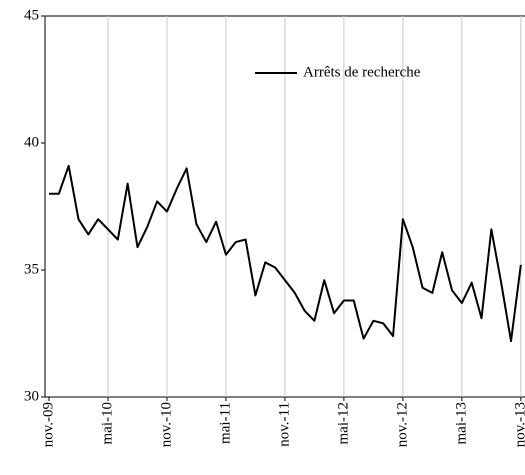  What do you see at coordinates (461, 423) in the screenshot?
I see `x-tick-label: mai-13` at bounding box center [461, 423].